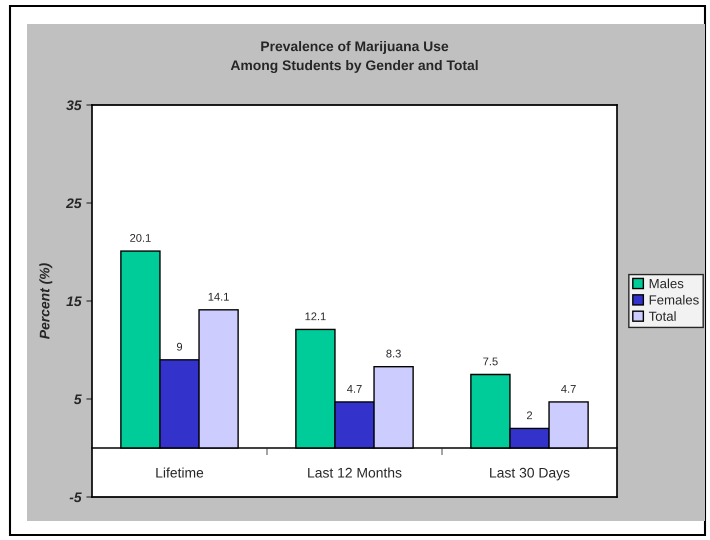  Describe the element at coordinates (662, 316) in the screenshot. I see `legend-label: Total` at that location.